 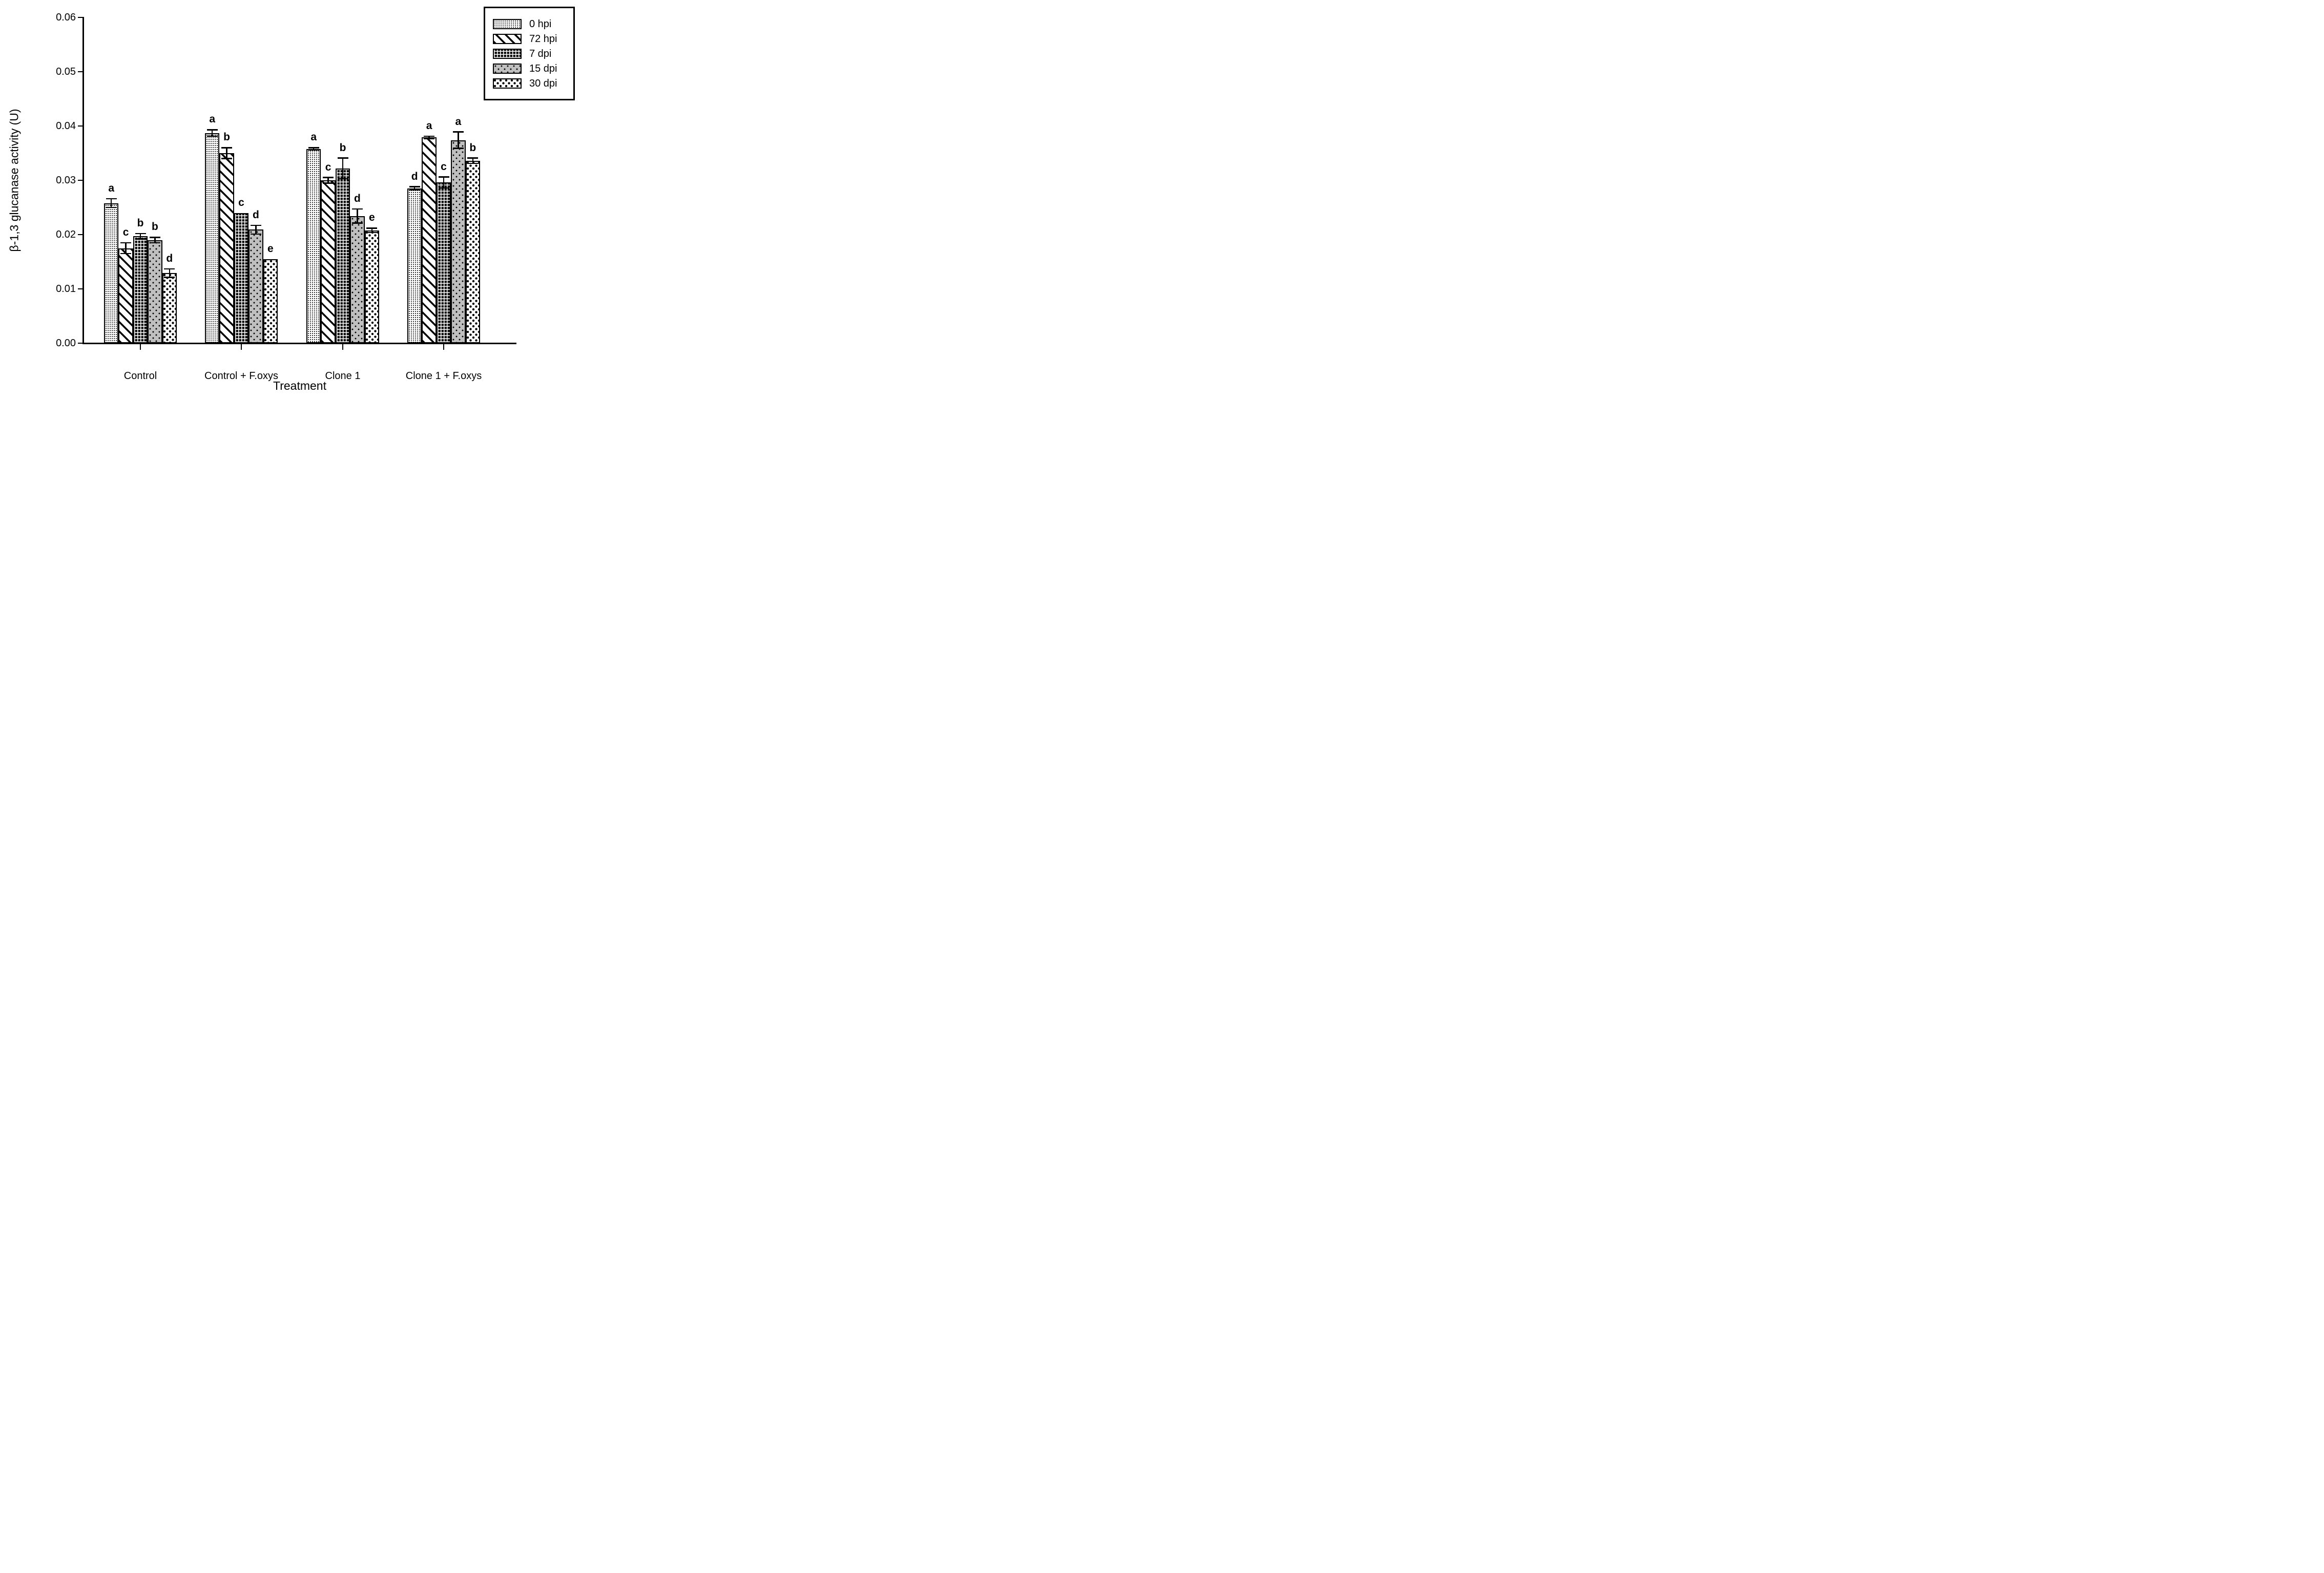 I want to click on legend-label: 72 hpi, so click(x=543, y=39).